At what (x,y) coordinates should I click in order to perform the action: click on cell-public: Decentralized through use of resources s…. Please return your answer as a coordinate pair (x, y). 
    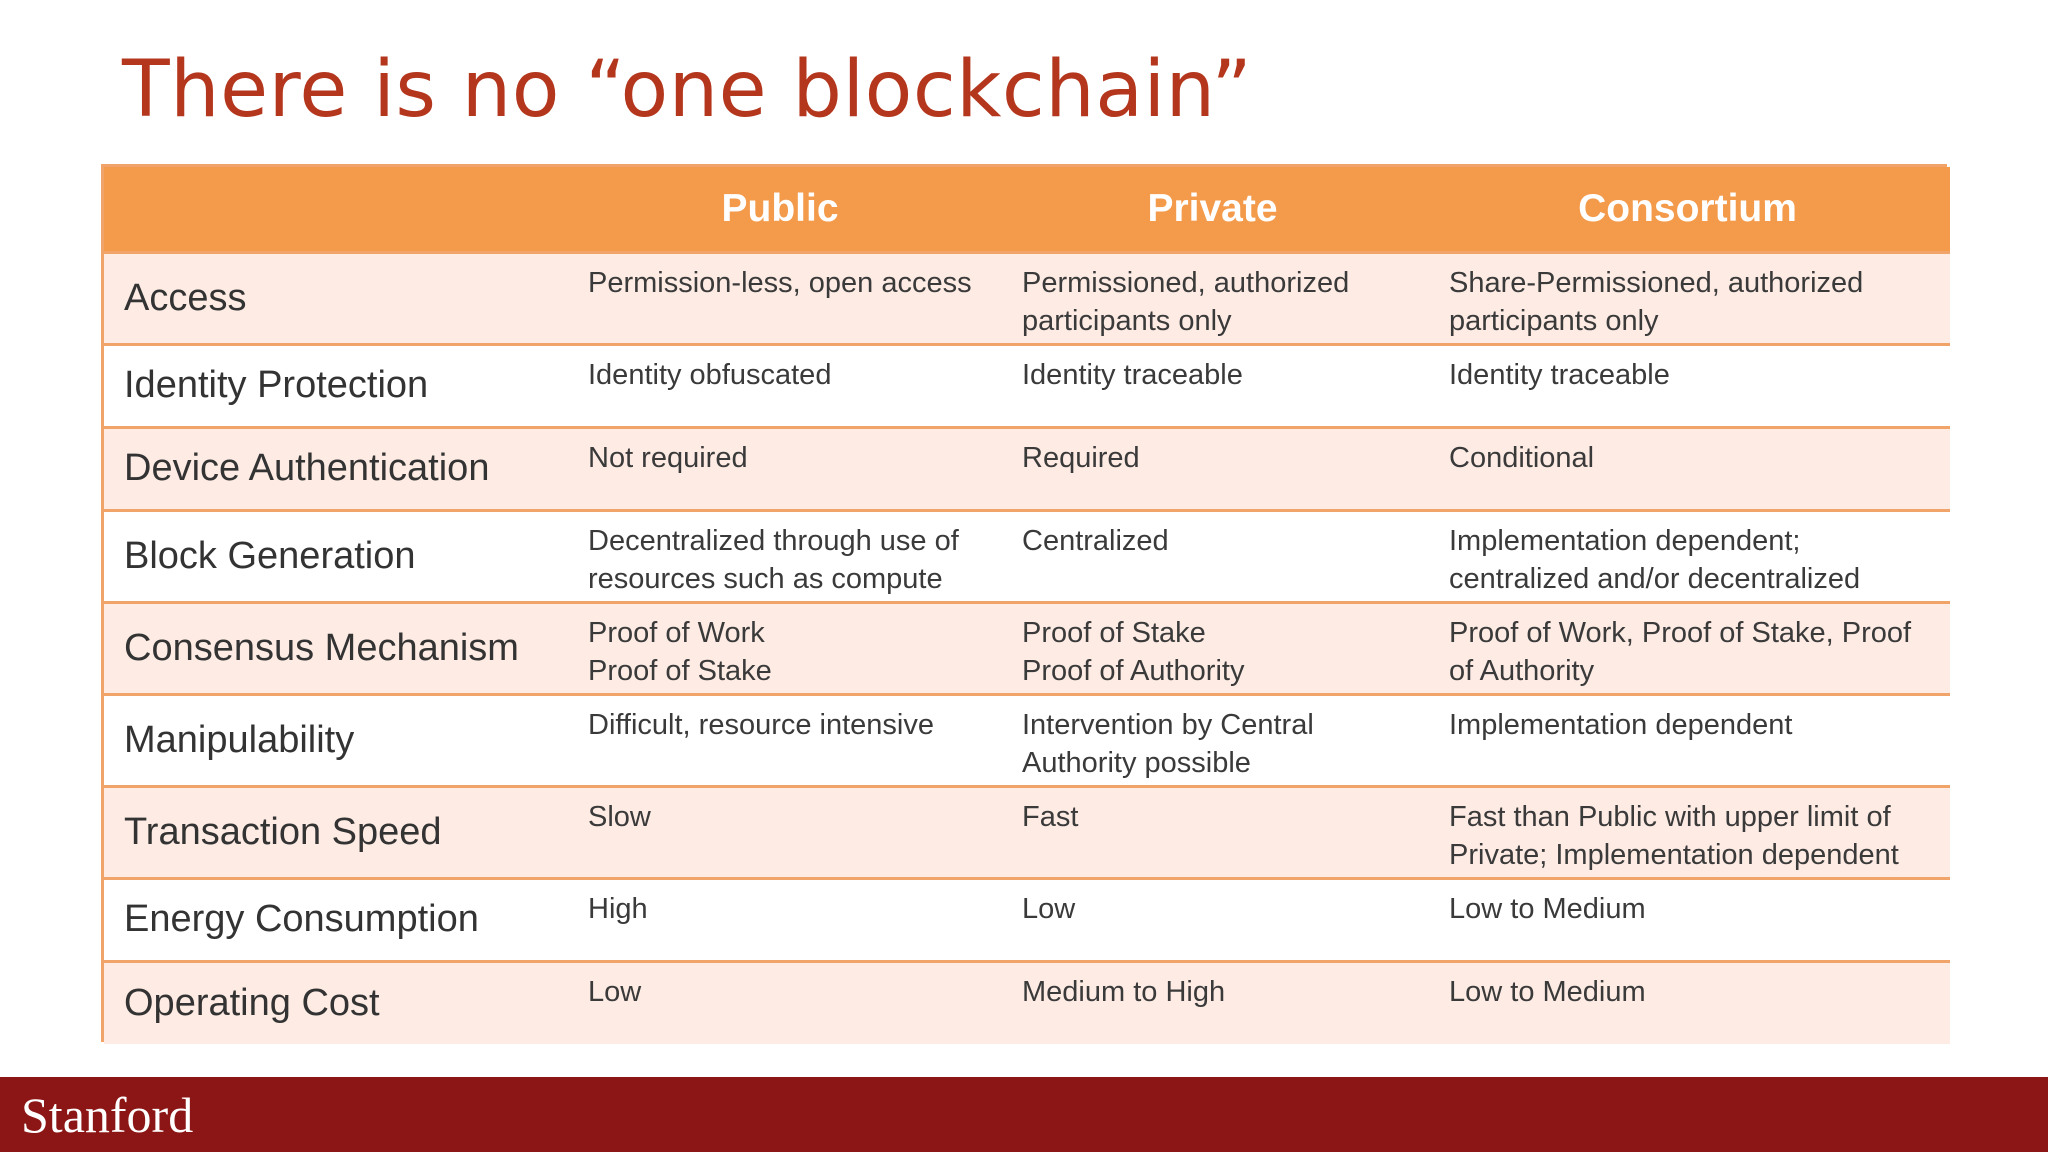
    Looking at the image, I should click on (780, 556).